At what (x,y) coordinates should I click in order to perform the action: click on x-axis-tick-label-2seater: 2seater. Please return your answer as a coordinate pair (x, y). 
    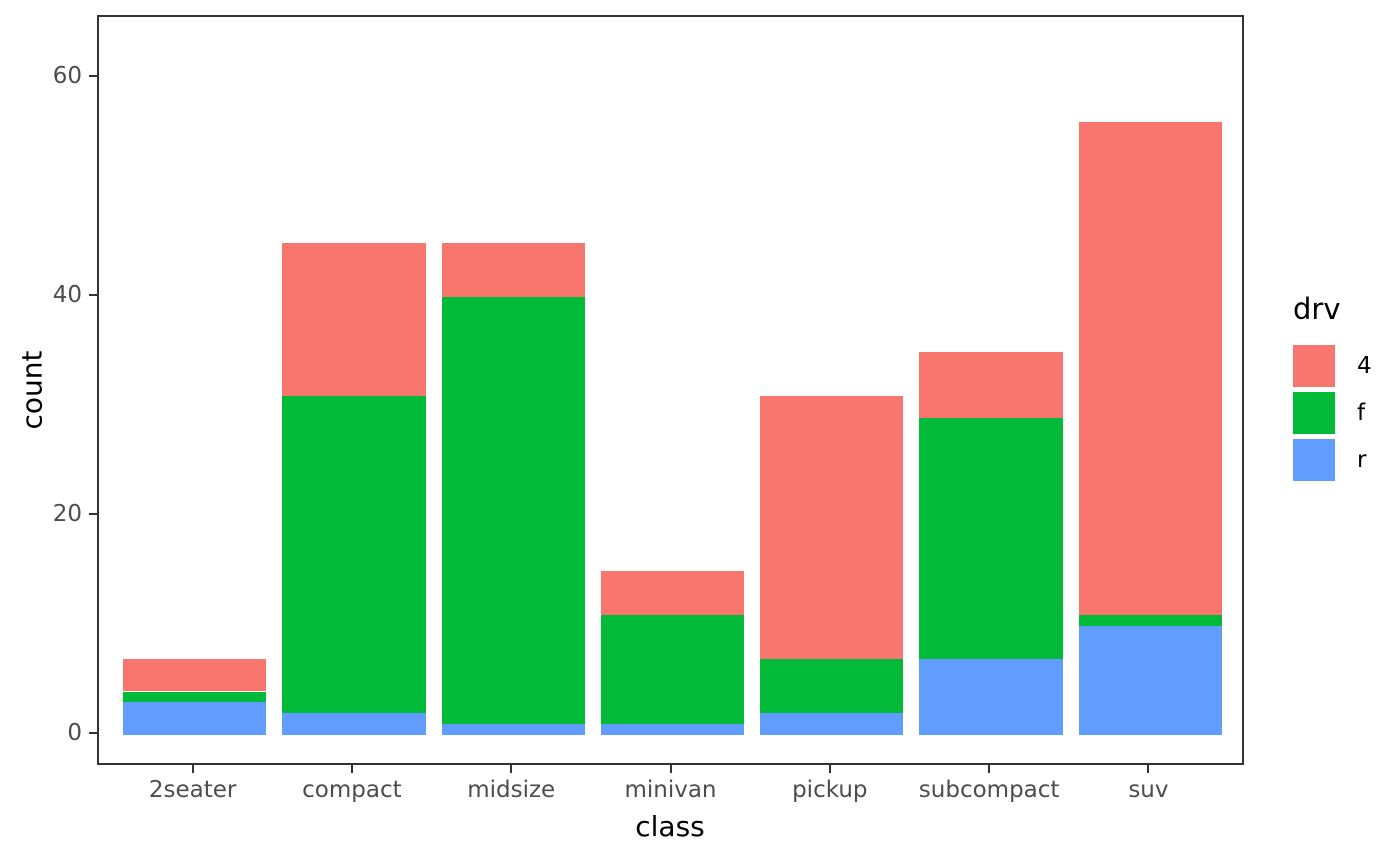
    Looking at the image, I should click on (192, 790).